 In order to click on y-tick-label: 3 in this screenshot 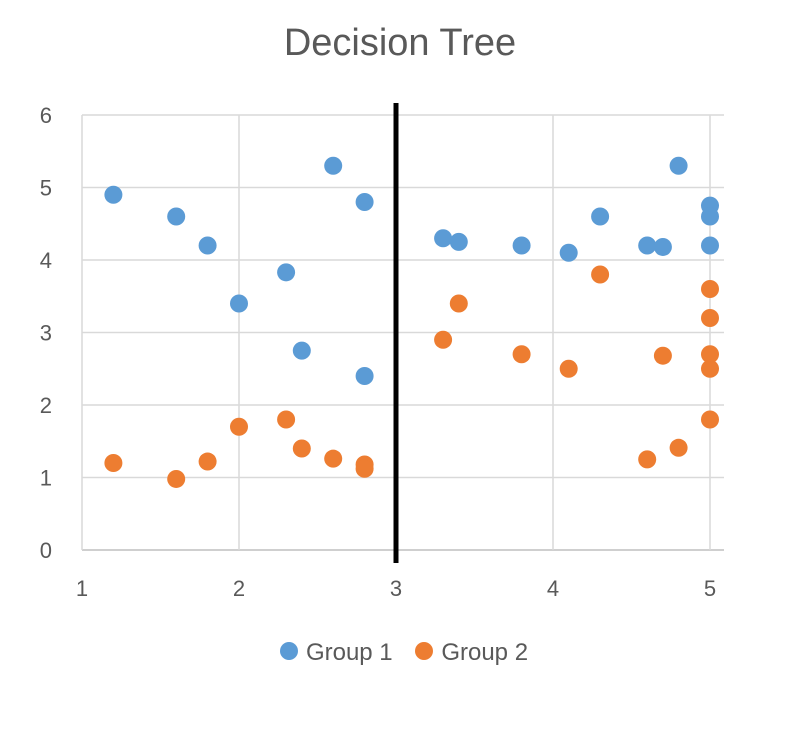, I will do `click(46, 333)`.